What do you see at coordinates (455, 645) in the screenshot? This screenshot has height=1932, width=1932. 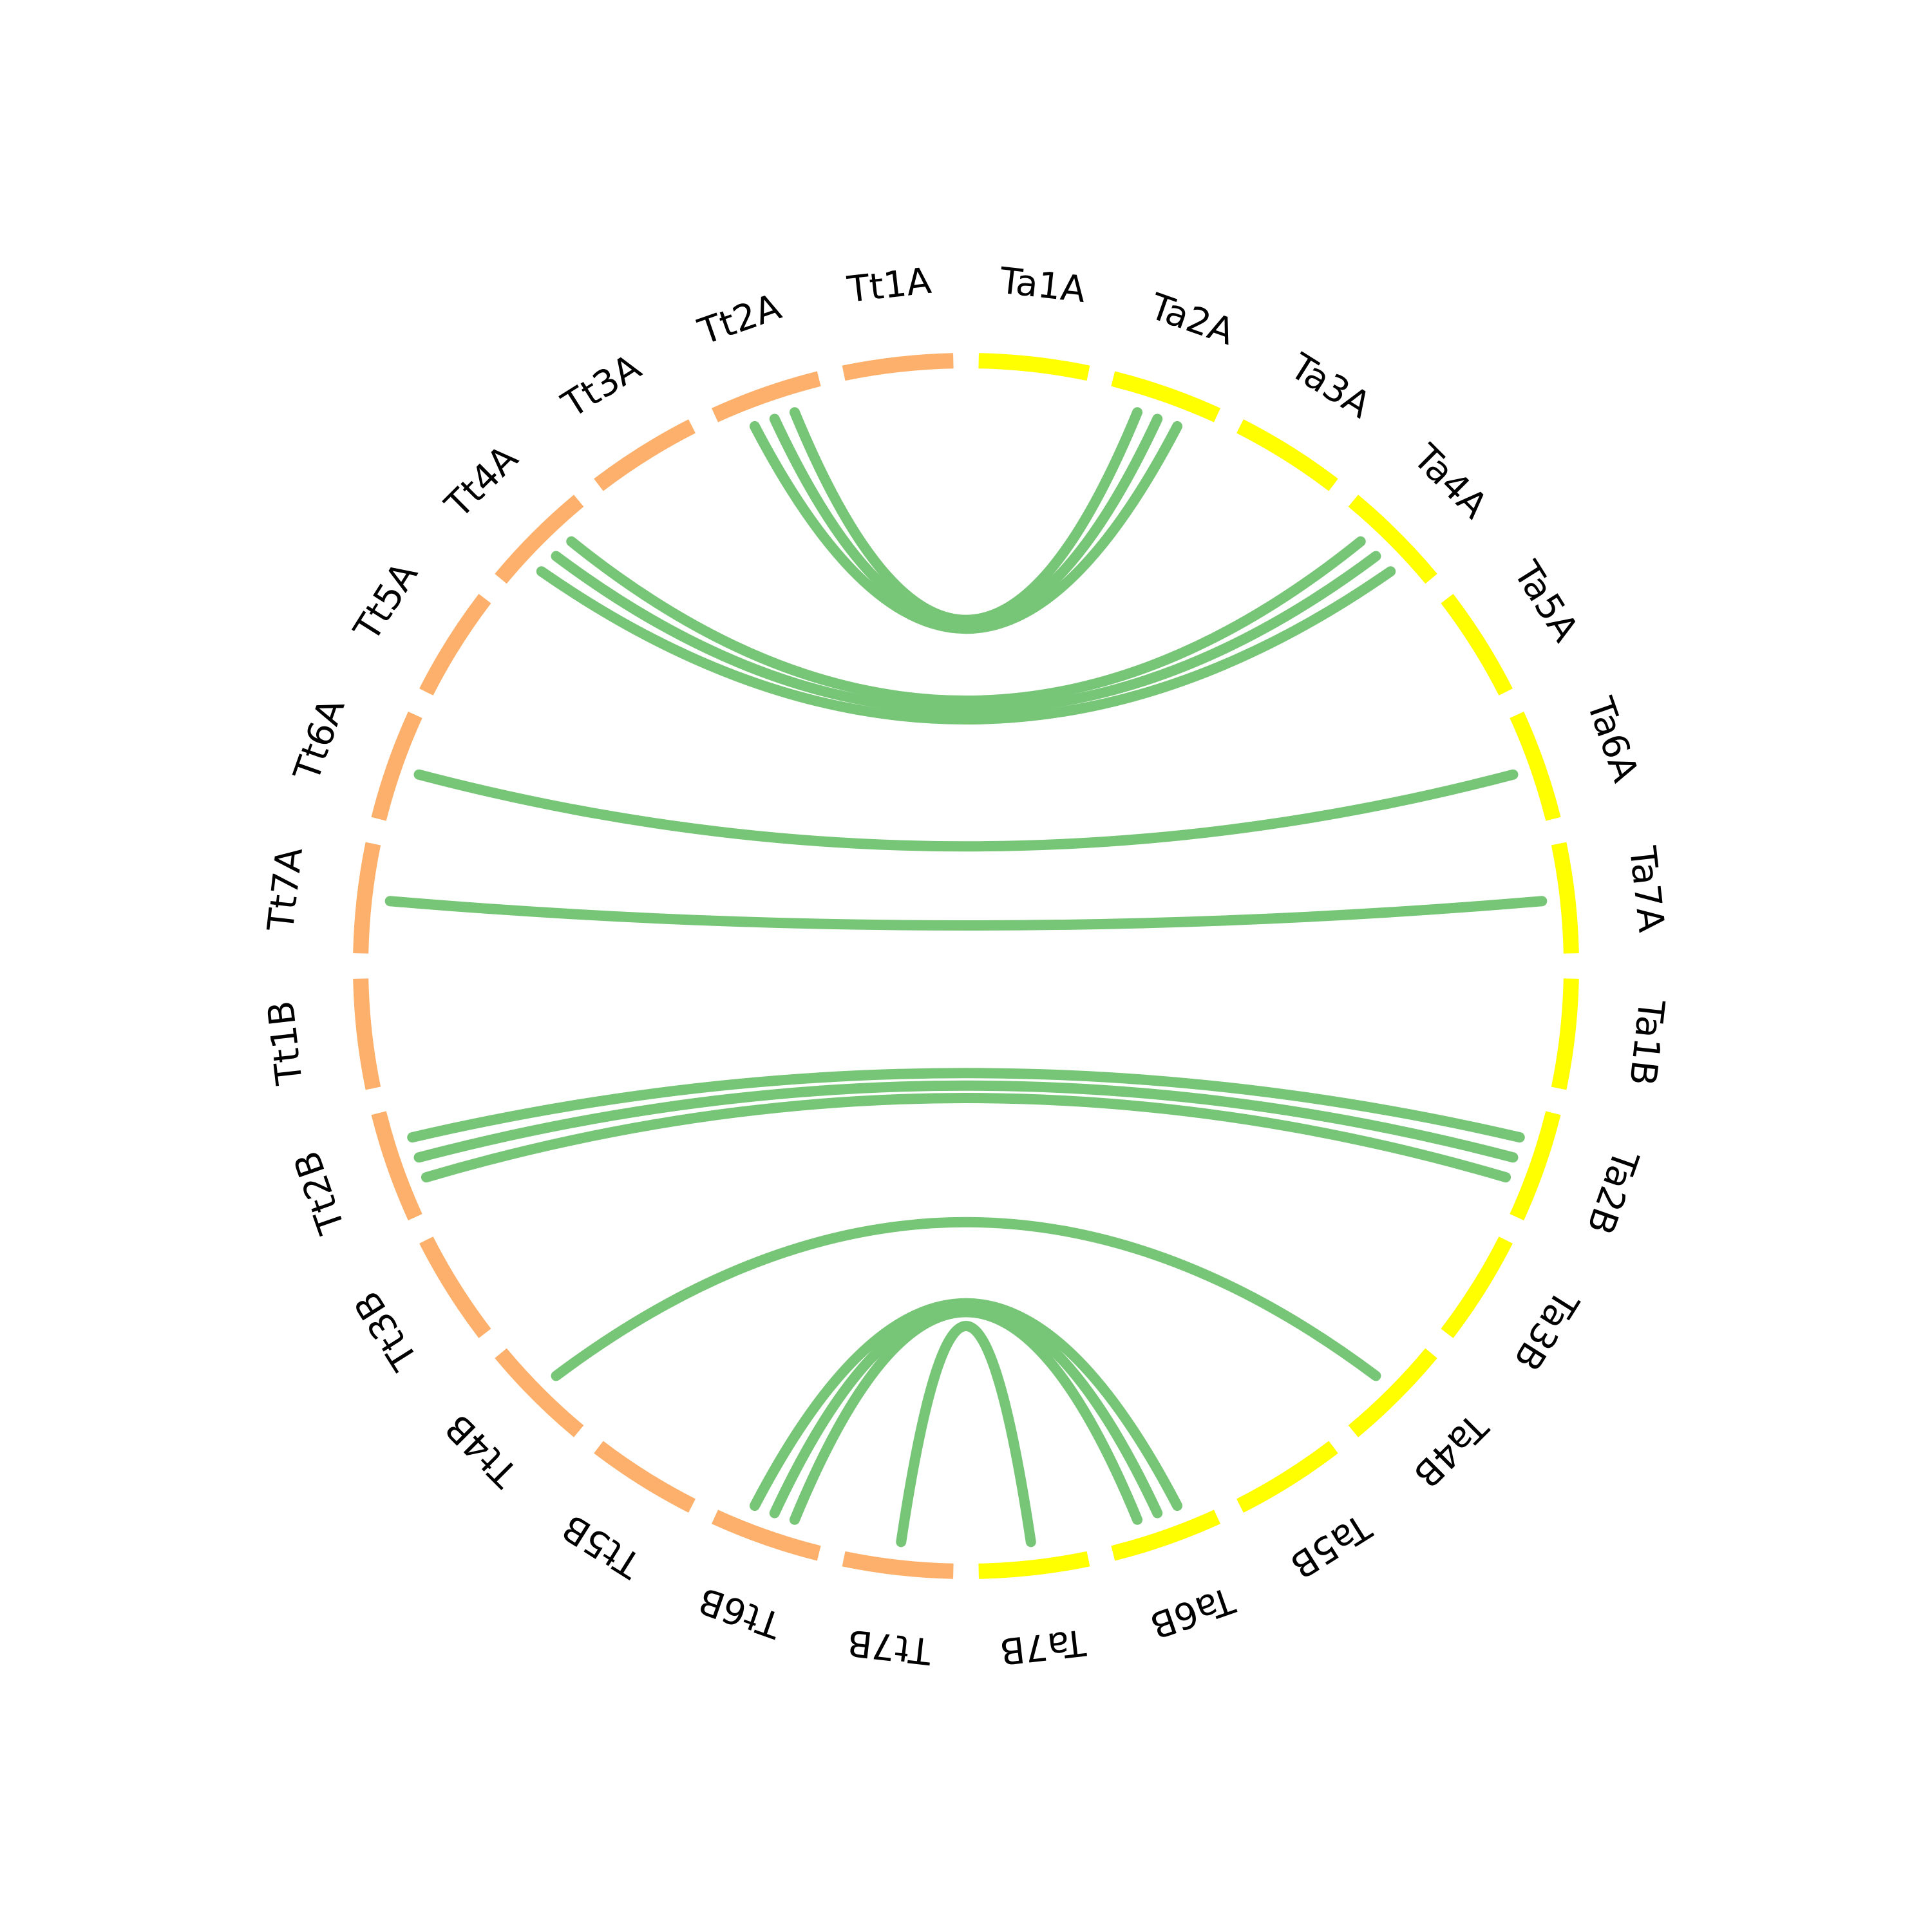 I see `segment-Tt5A` at bounding box center [455, 645].